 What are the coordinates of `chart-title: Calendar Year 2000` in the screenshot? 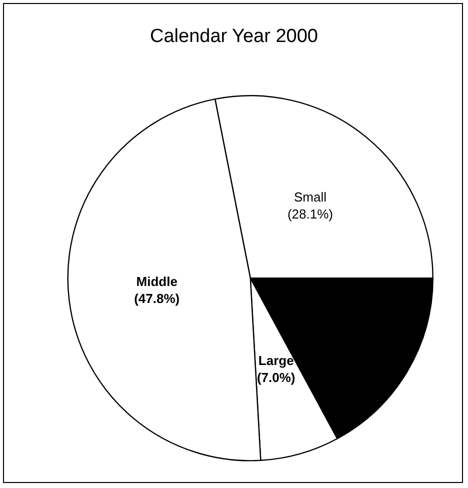 It's located at (234, 36).